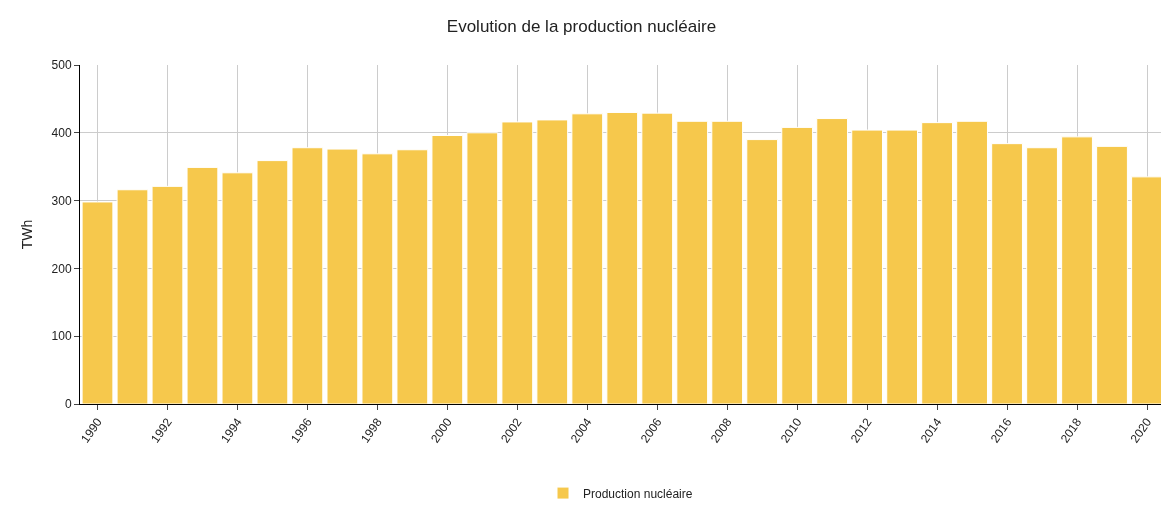 The width and height of the screenshot is (1163, 509). What do you see at coordinates (581, 27) in the screenshot?
I see `chart-title: Evolution de la production nucléaire` at bounding box center [581, 27].